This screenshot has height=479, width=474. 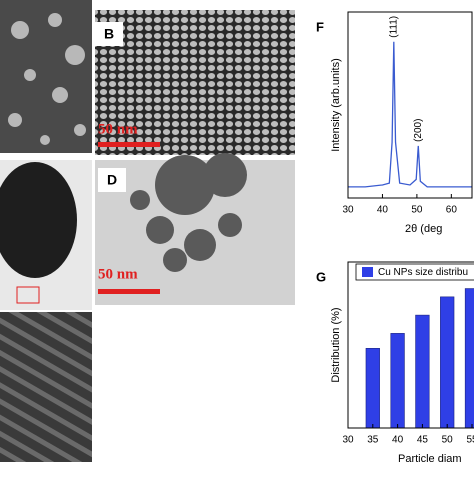 I want to click on y-axis-label: Intensity (arb.units), so click(x=336, y=105).